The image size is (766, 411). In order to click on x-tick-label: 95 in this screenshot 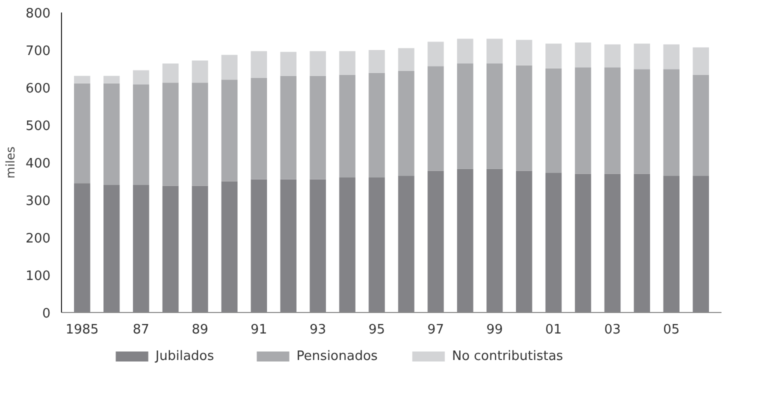, I will do `click(377, 330)`.